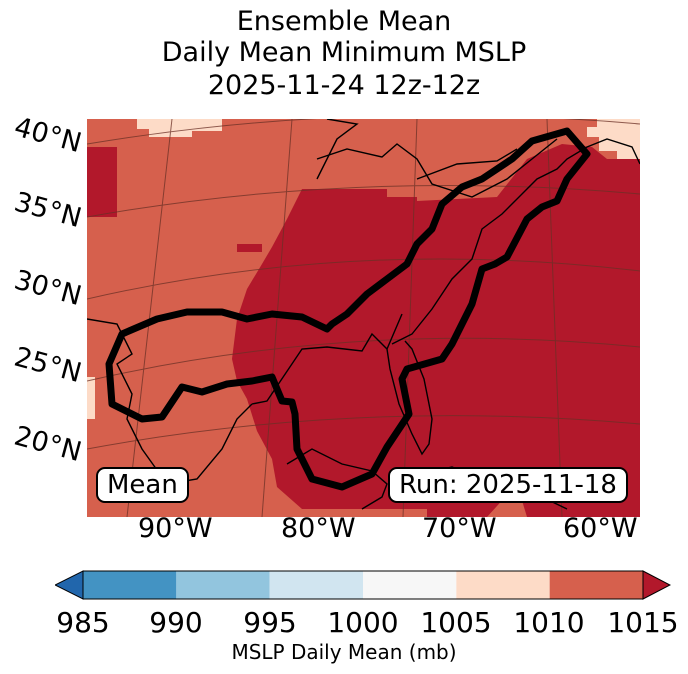  I want to click on colorbar-tick-985: 985, so click(83, 622).